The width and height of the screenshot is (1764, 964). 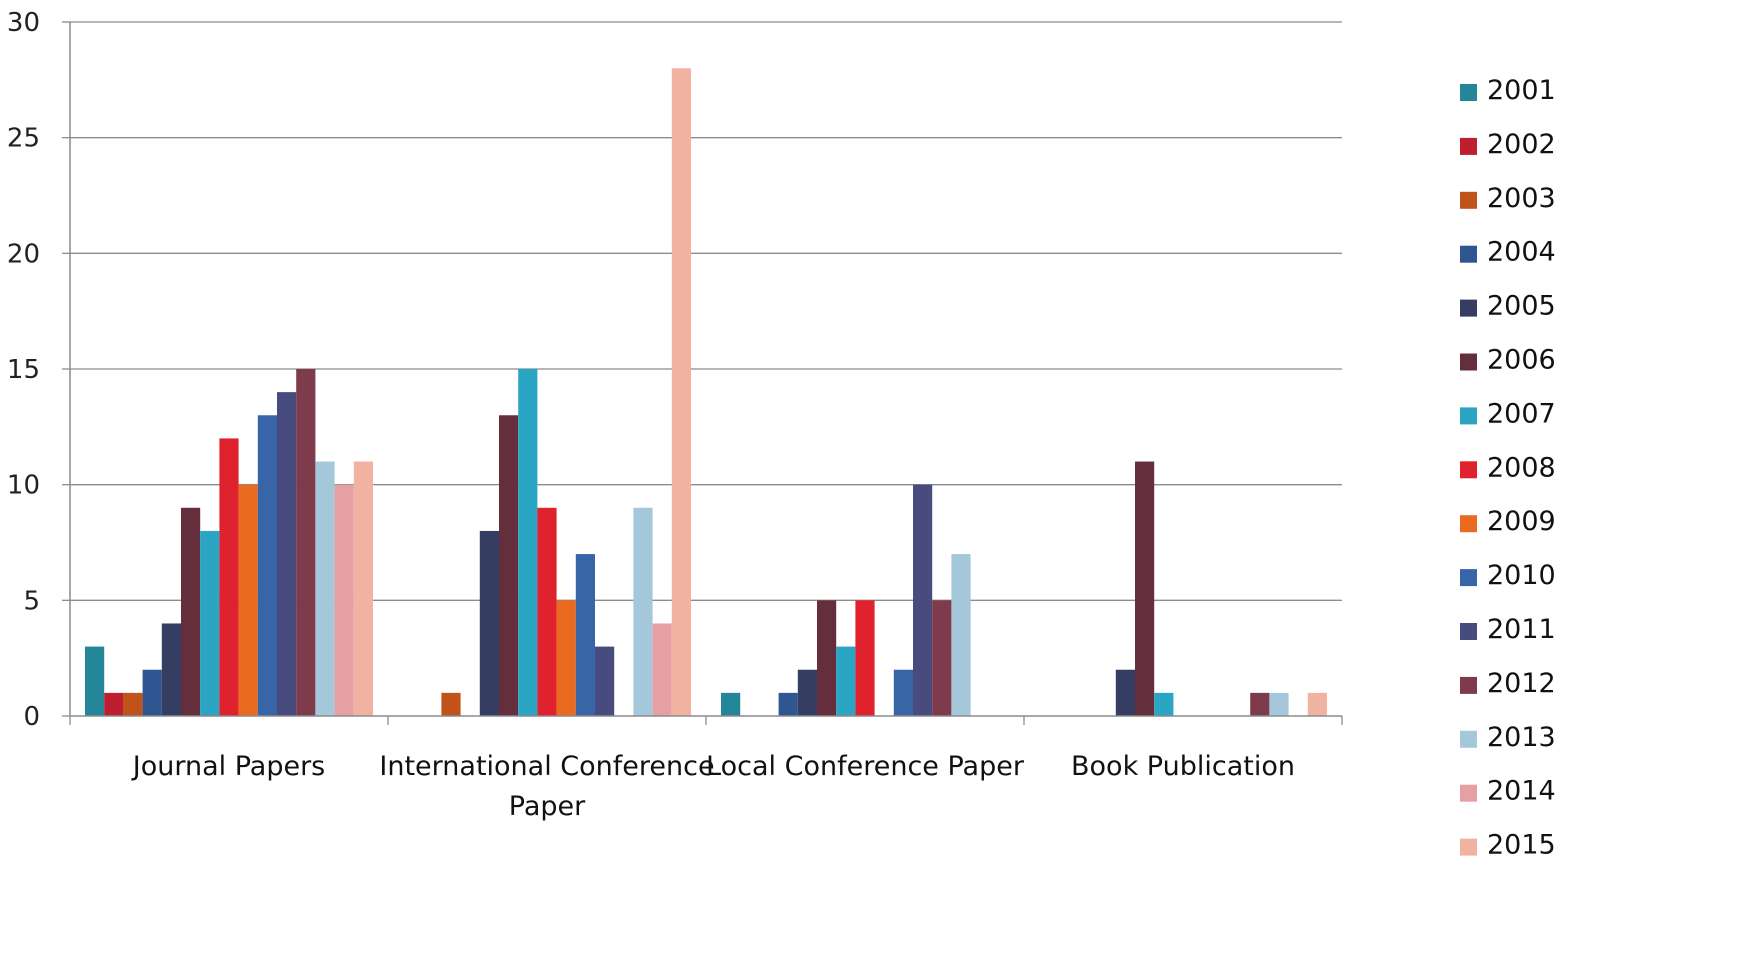 What do you see at coordinates (113, 704) in the screenshot?
I see `bar-2002: 2002: 1` at bounding box center [113, 704].